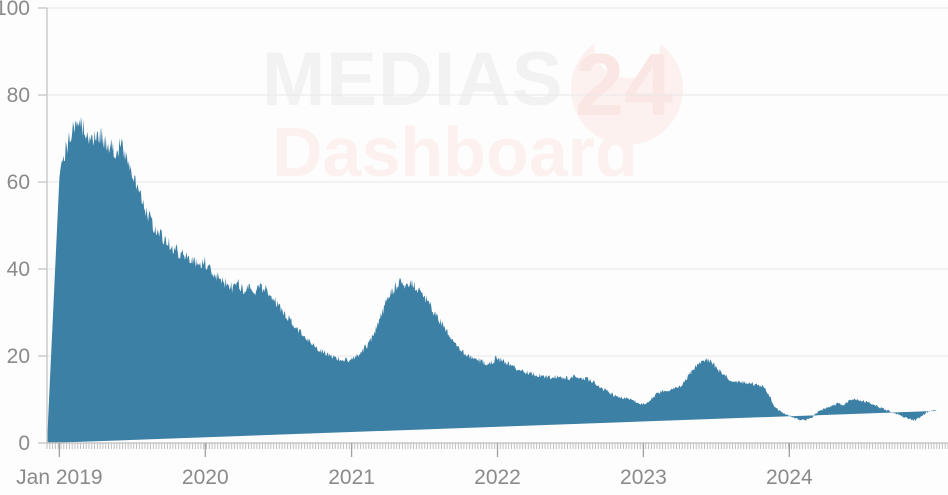  I want to click on x-tick-label: 2023, so click(643, 477).